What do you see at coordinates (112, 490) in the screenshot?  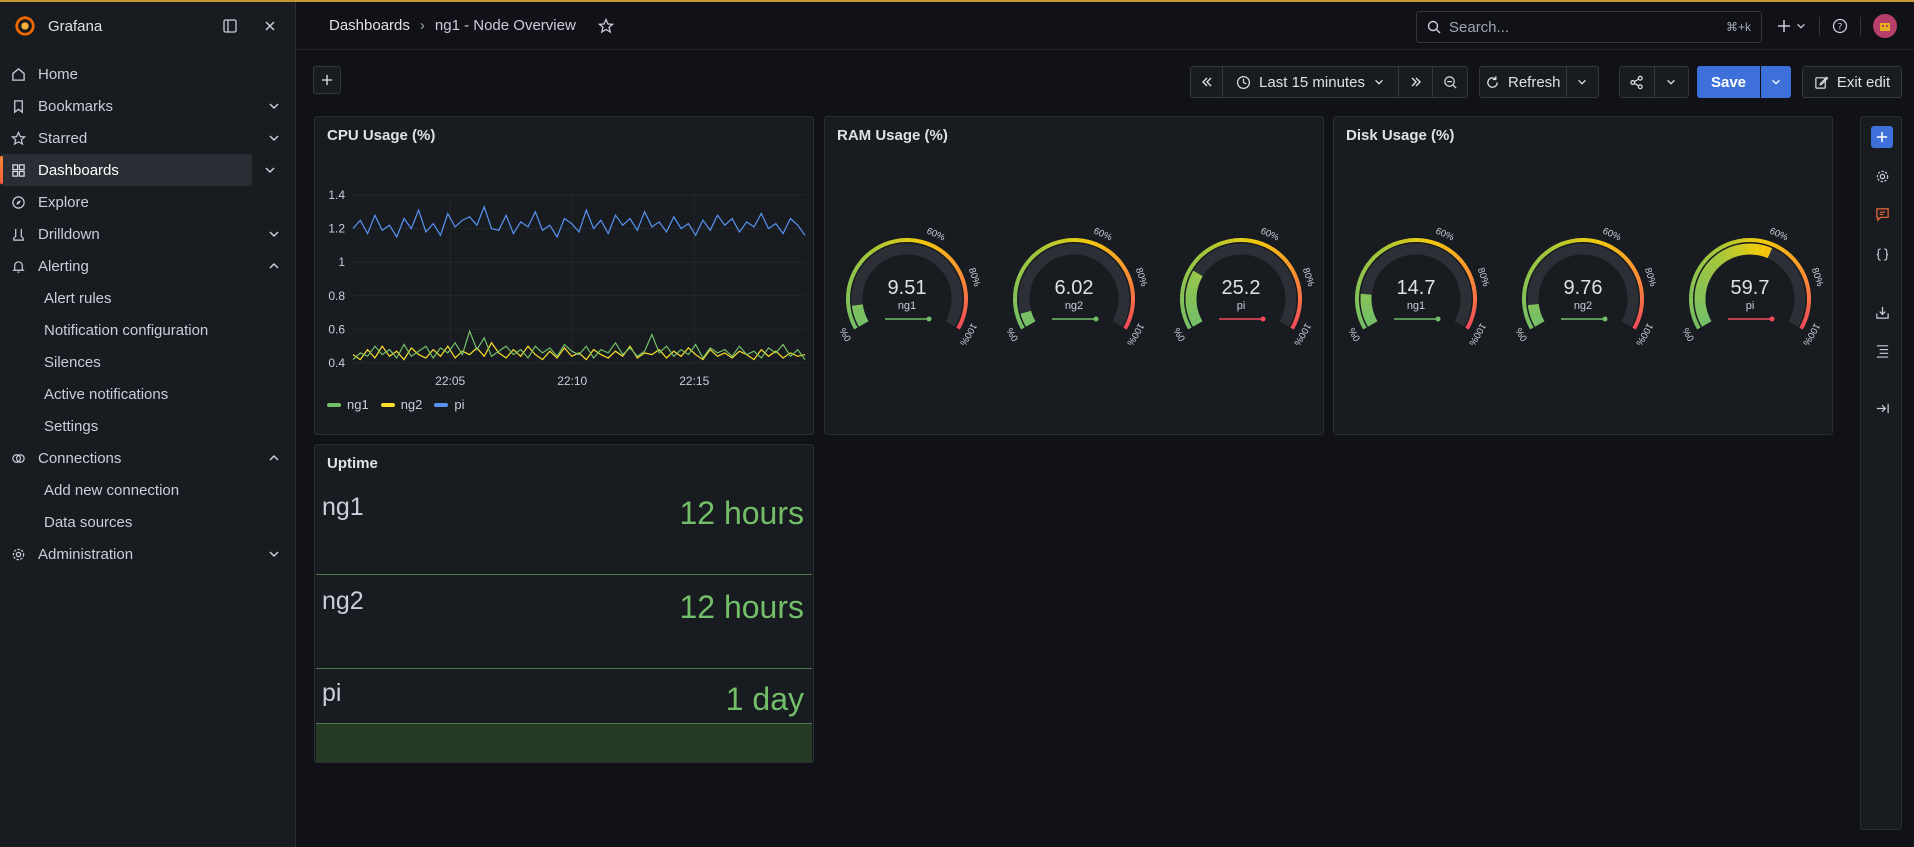 I see `sidebar-subitem-add-new-connection: Add new connection` at bounding box center [112, 490].